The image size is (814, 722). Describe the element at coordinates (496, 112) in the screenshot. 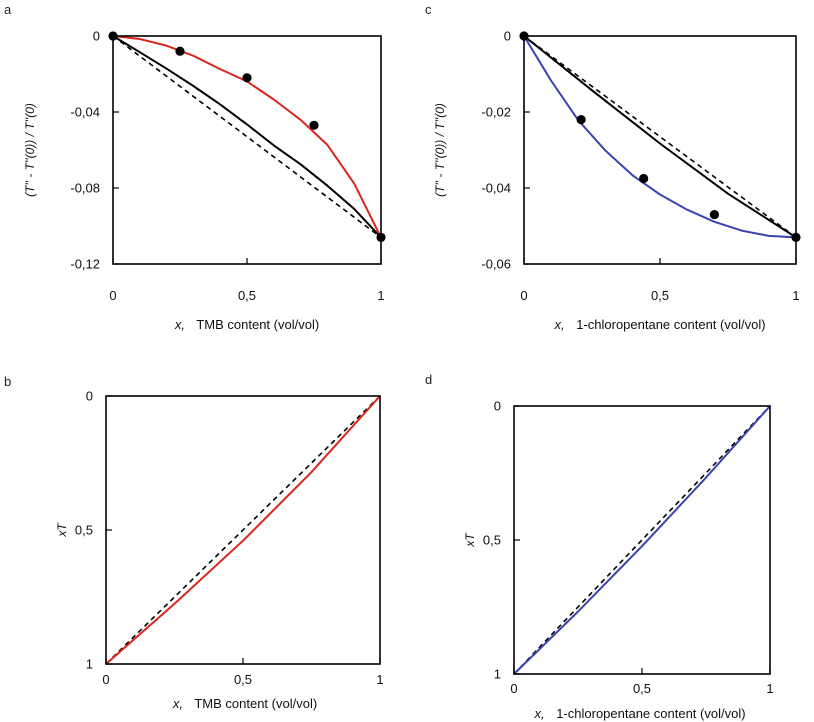

I see `y-tick-label-c: -0,02` at that location.